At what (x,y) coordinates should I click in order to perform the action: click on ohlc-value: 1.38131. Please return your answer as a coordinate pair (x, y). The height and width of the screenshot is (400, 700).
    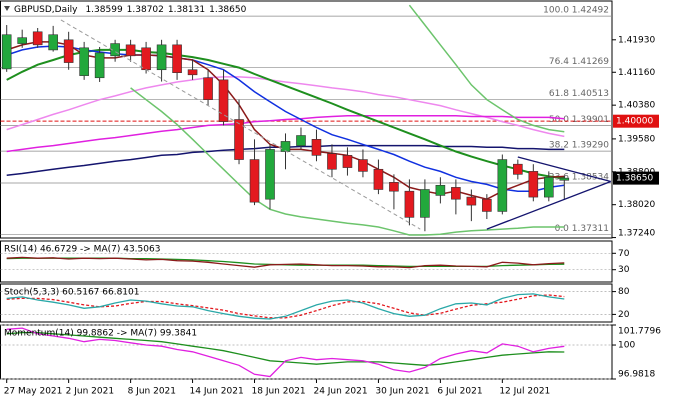
    Looking at the image, I should click on (186, 10).